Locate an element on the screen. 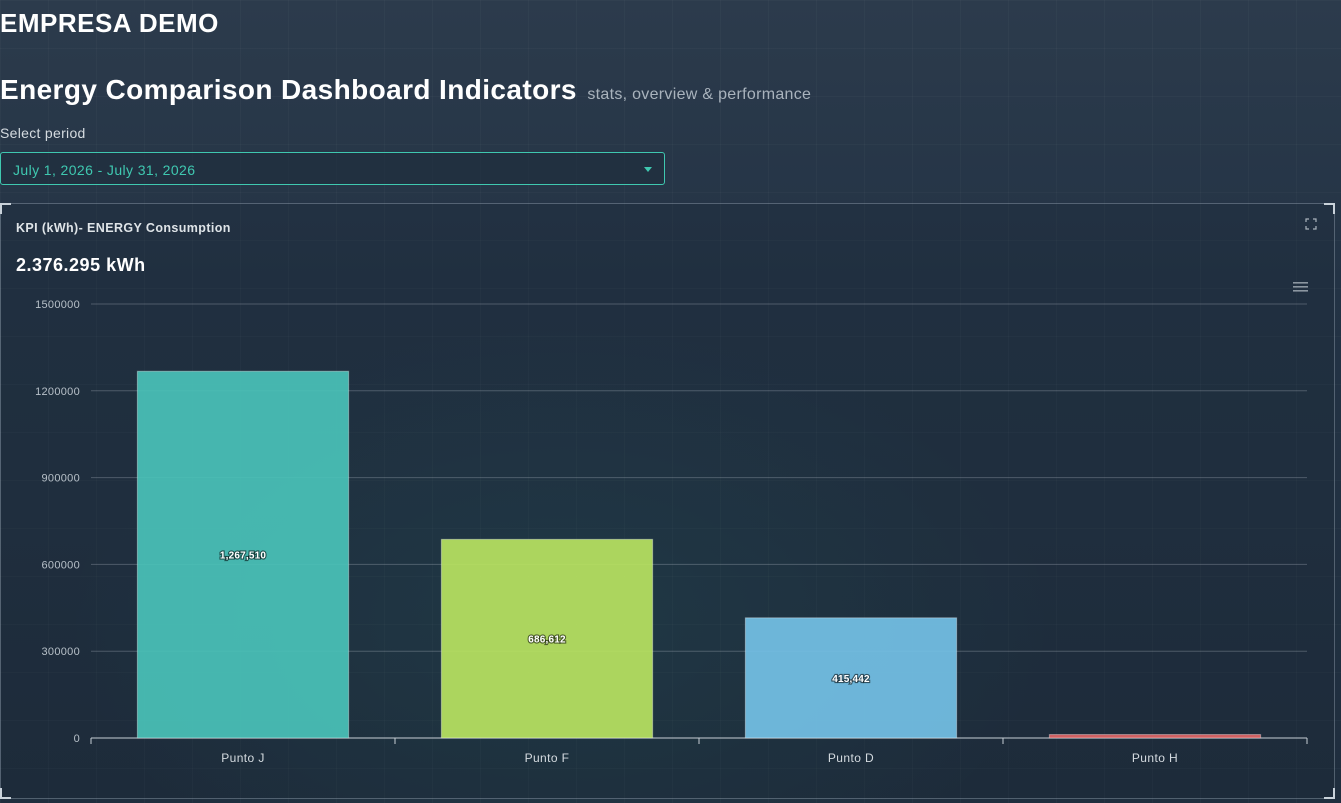 This screenshot has width=1341, height=803. data-label: 1,267,510 is located at coordinates (243, 556).